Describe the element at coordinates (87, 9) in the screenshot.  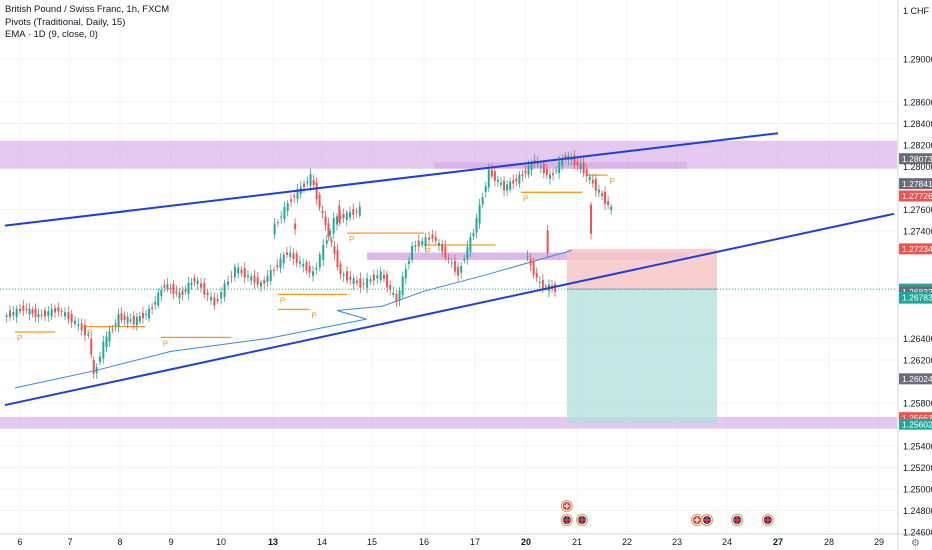
I see `legend-symbol-title: British Pound / Swiss Franc, 1h, FXCM` at that location.